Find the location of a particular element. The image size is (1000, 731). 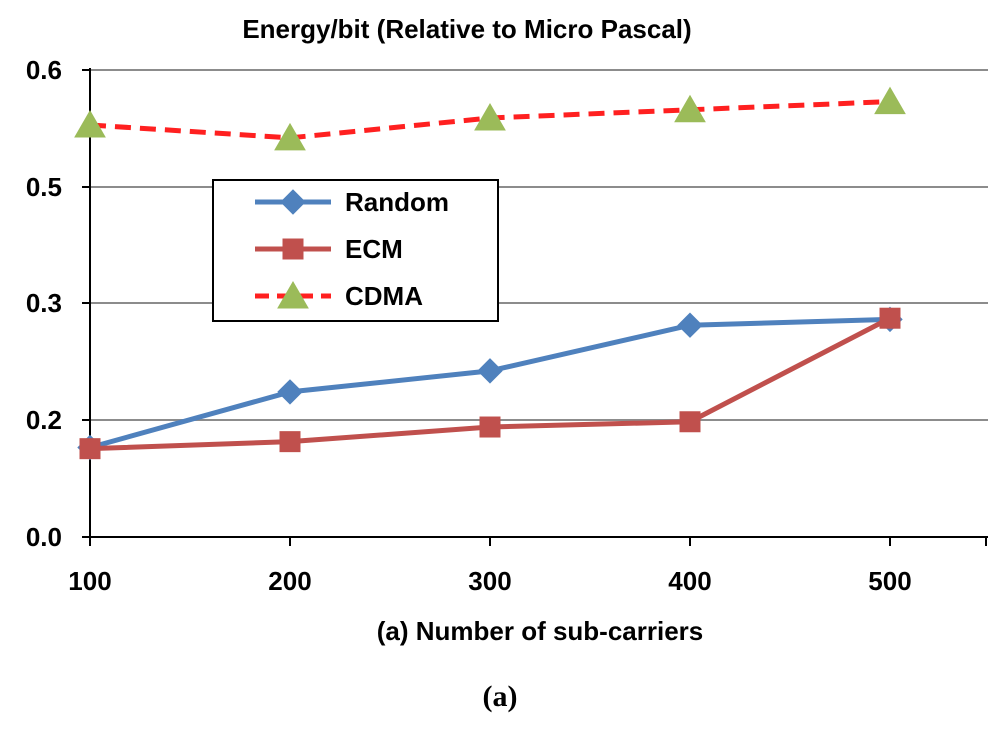

x-tick-label: 100 is located at coordinates (89, 581).